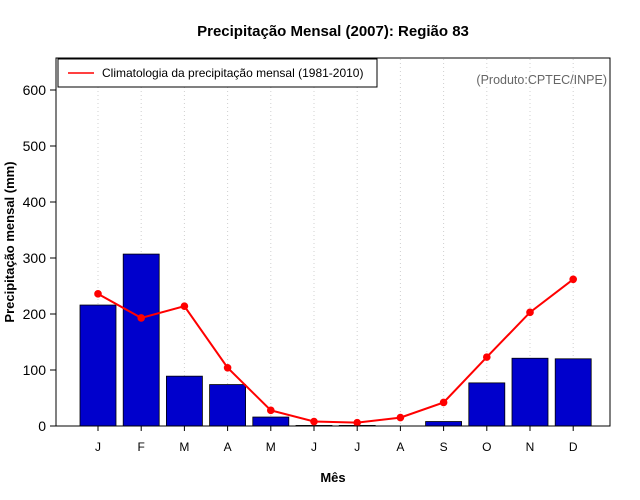 The height and width of the screenshot is (500, 640). What do you see at coordinates (35, 146) in the screenshot?
I see `y-tick-label: 500` at bounding box center [35, 146].